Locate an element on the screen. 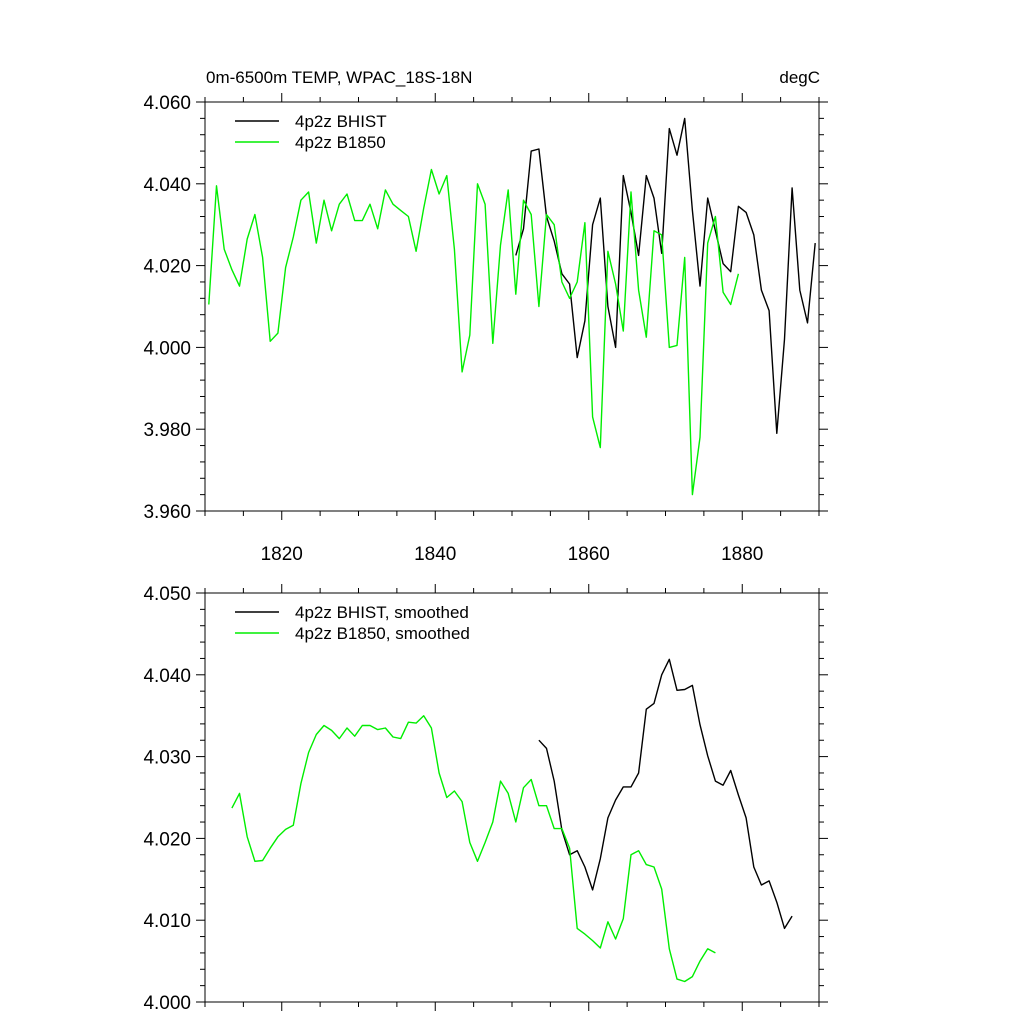  y-tick-label: 4.010 is located at coordinates (167, 921).